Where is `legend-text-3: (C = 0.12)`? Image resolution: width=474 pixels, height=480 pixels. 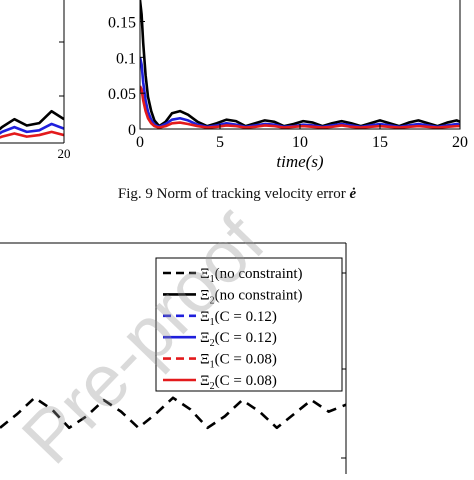
legend-text-3: (C = 0.12) is located at coordinates (246, 338).